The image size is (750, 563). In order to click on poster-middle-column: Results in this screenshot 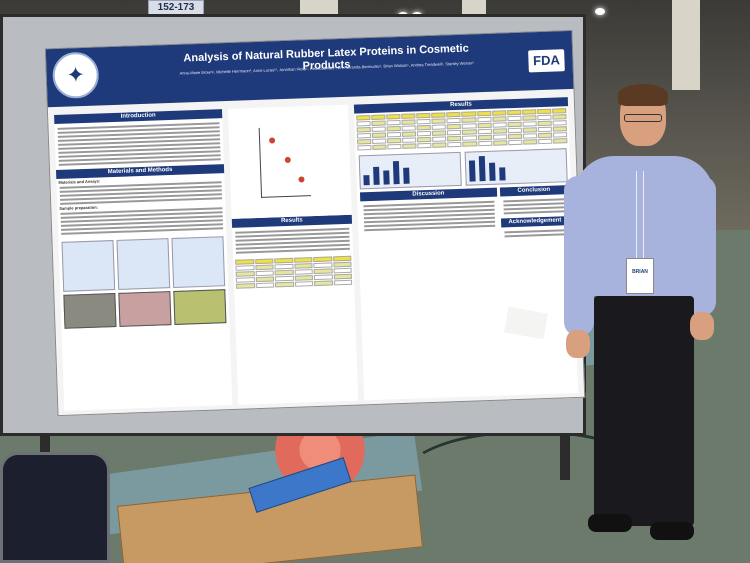, I will do `click(293, 254)`.